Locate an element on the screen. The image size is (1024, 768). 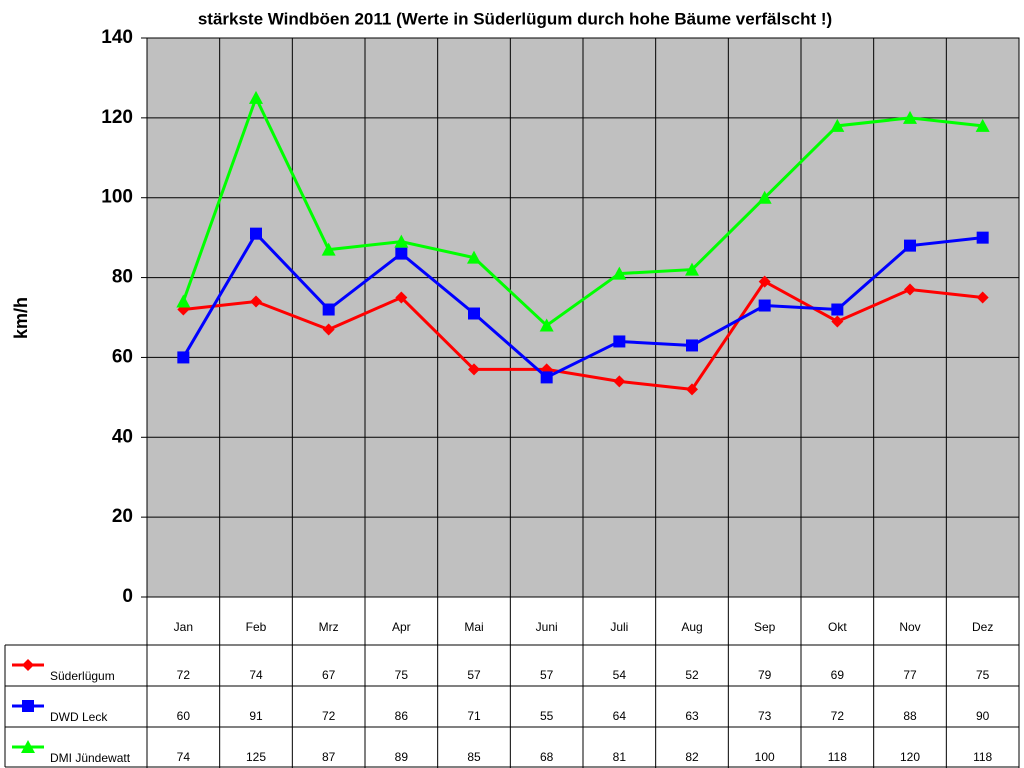
table-value: 67 is located at coordinates (329, 675).